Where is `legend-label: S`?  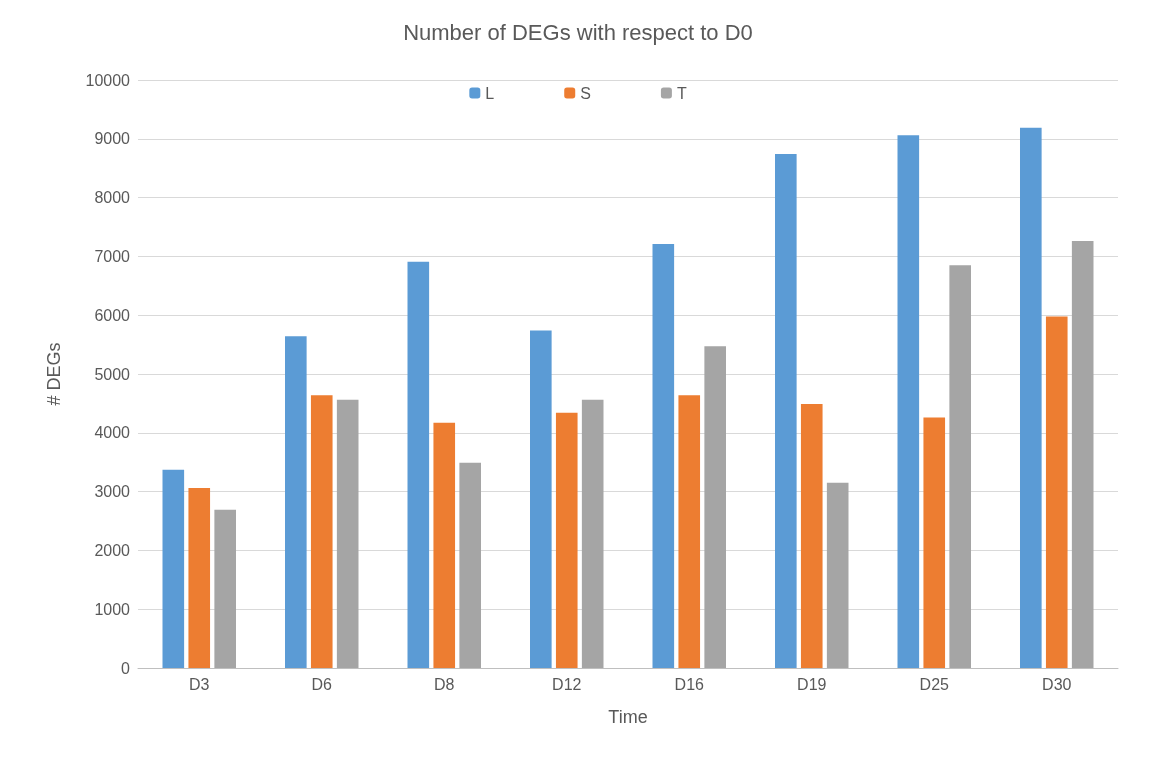 legend-label: S is located at coordinates (585, 93).